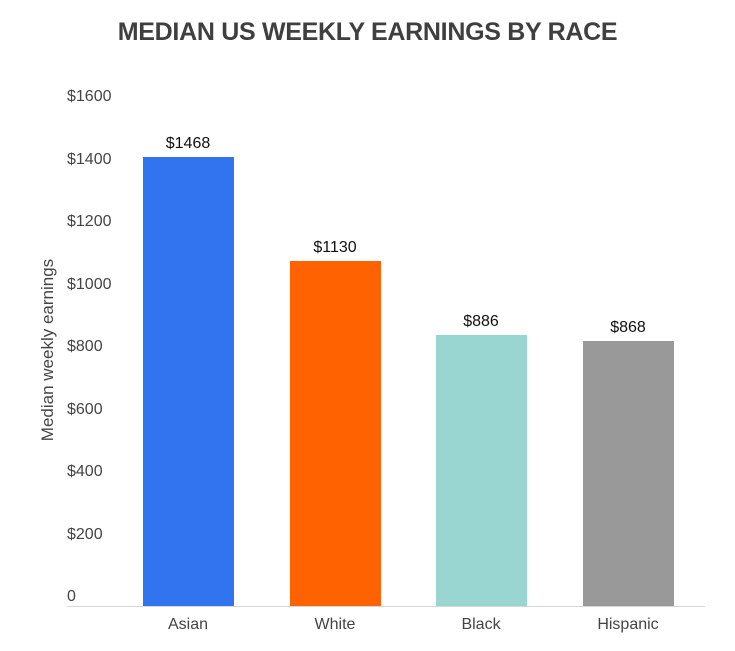 The height and width of the screenshot is (651, 735). I want to click on y-tick-label: $1000, so click(89, 284).